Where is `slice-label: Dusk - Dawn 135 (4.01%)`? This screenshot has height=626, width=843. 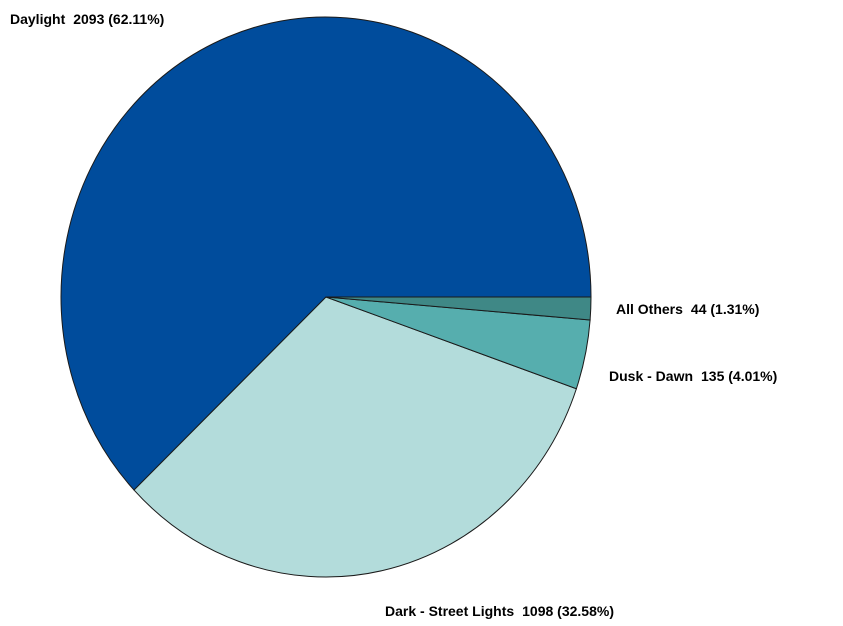
slice-label: Dusk - Dawn 135 (4.01%) is located at coordinates (693, 376).